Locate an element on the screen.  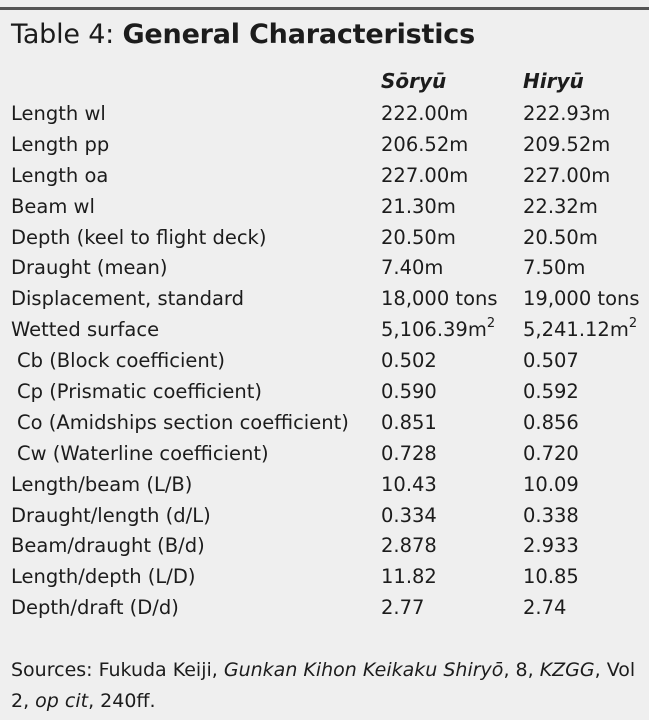
hiryu-value-text: 7.50m is located at coordinates (554, 268).